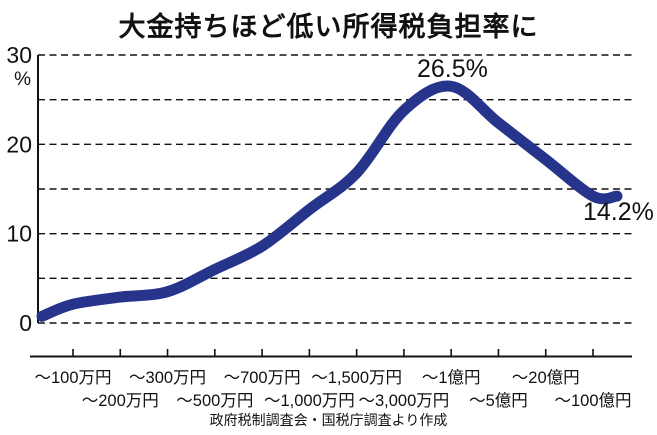 The image size is (657, 435). Describe the element at coordinates (22, 79) in the screenshot. I see `y-axis-unit-label: %` at that location.